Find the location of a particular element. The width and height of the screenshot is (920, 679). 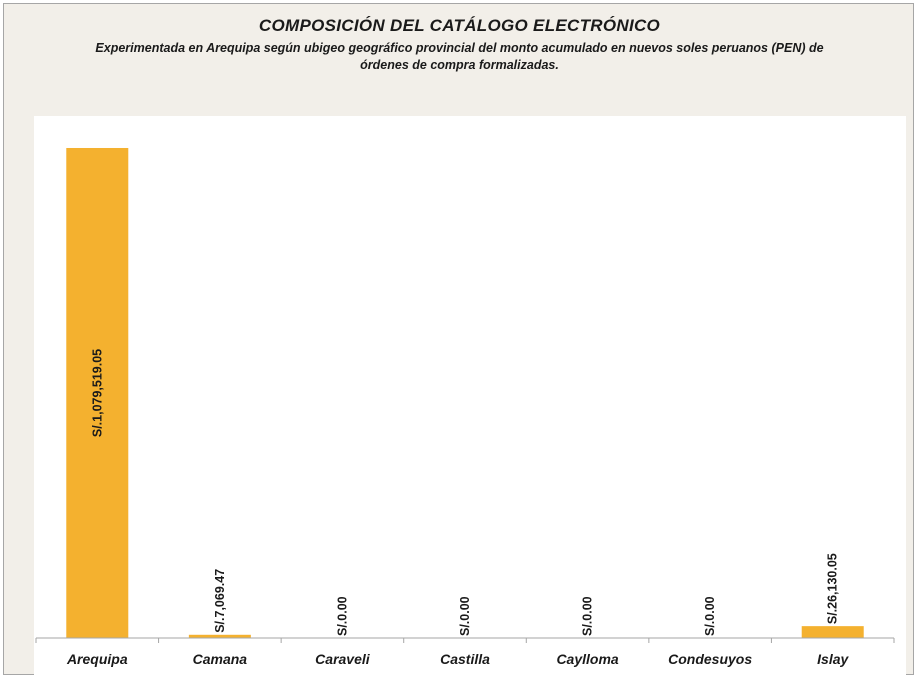

data-label-condesuyos: S/.0.00 is located at coordinates (710, 616).